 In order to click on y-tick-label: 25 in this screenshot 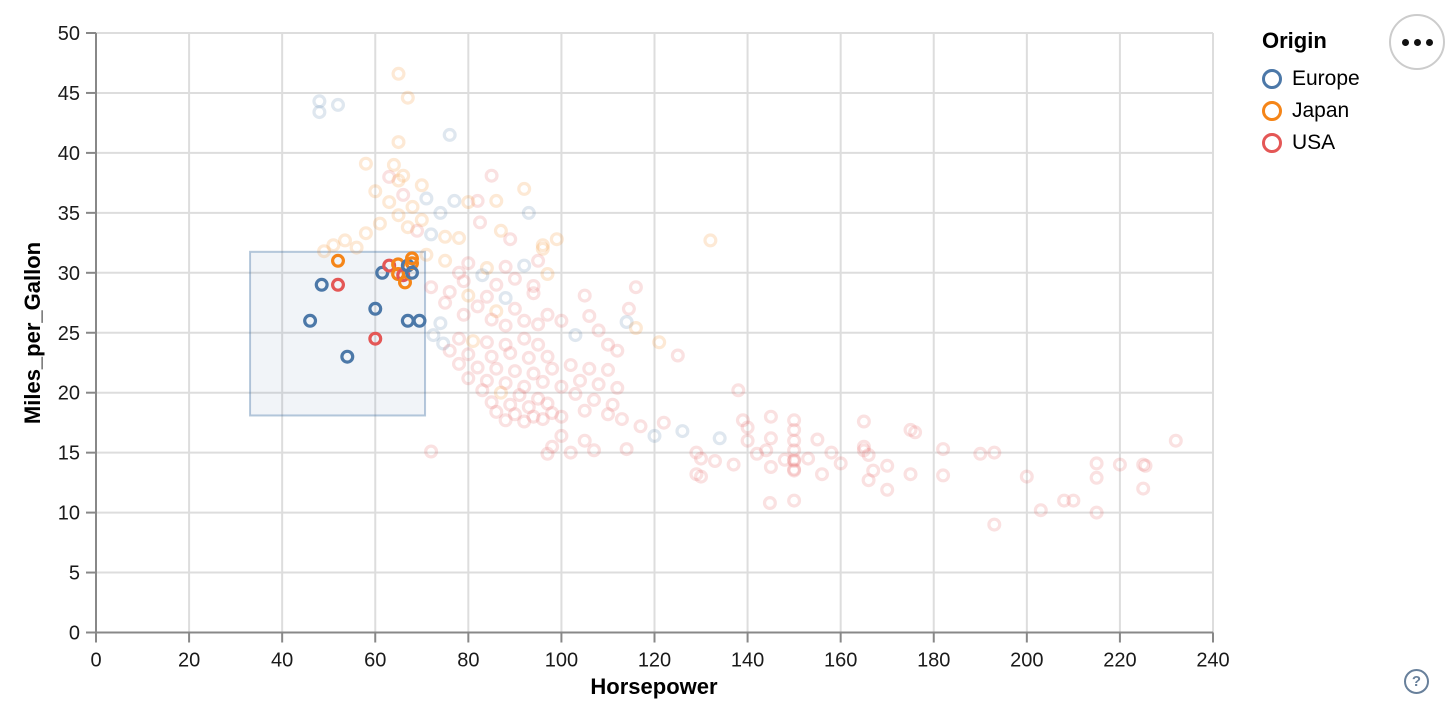, I will do `click(69, 334)`.